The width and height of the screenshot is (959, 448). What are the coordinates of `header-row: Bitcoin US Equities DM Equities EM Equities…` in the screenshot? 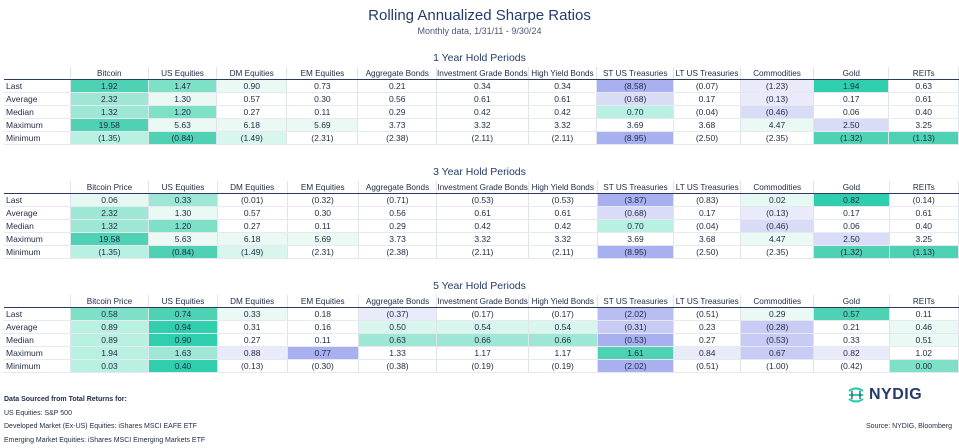 It's located at (481, 73).